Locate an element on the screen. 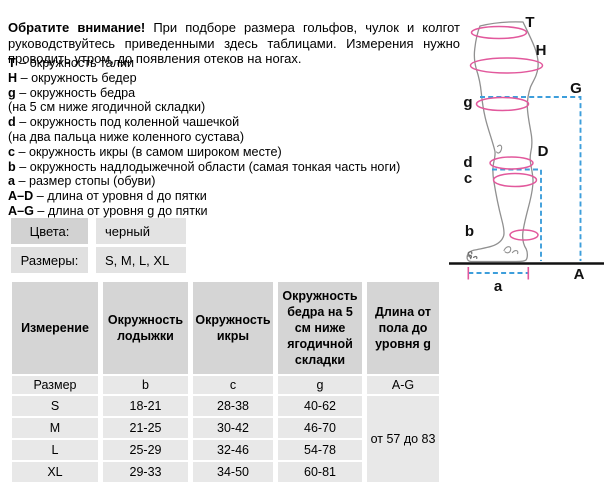  table-row-xl: XL 29-33 34-50 60-81 is located at coordinates (225, 472).